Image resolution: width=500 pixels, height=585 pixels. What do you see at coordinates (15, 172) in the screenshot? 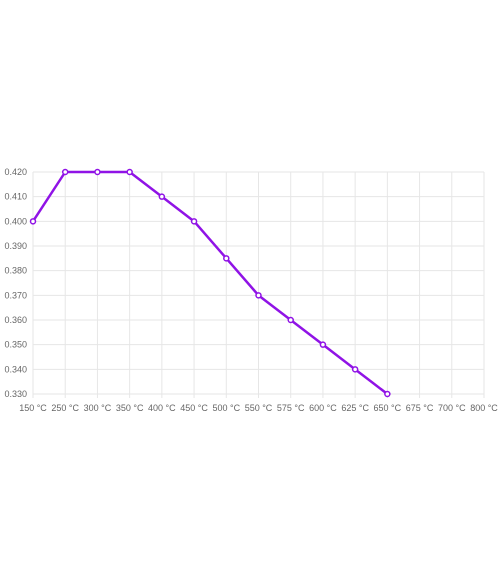
I see `y-tick-label: 0.420` at bounding box center [15, 172].